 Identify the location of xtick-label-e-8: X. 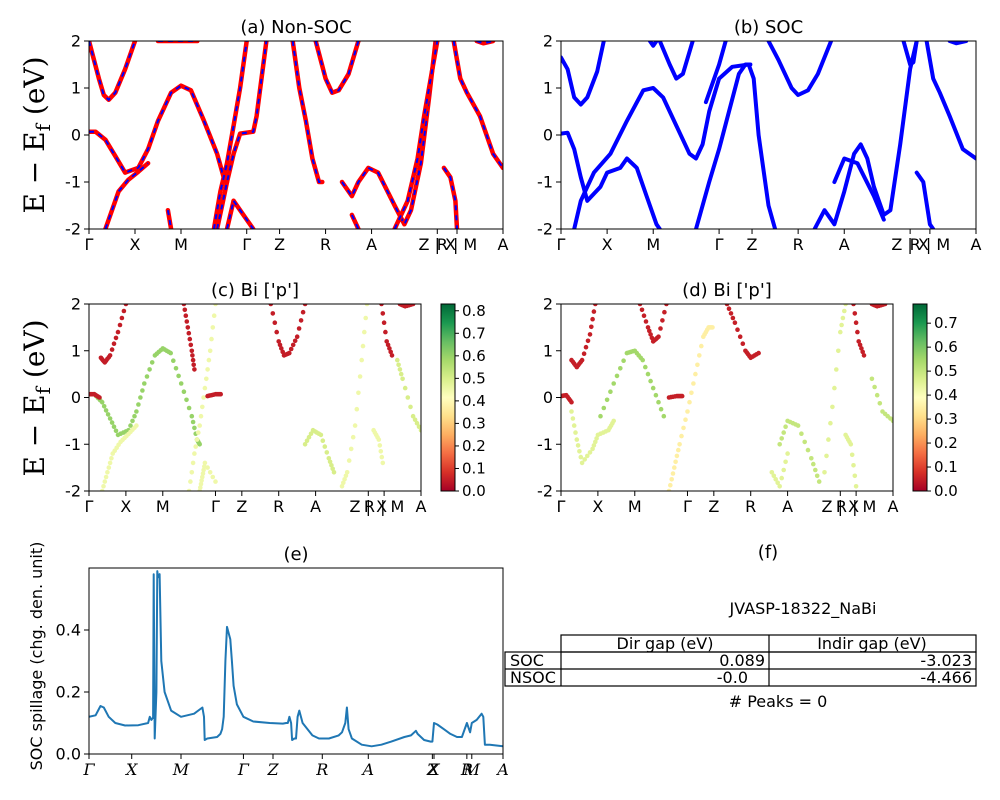
(433, 769).